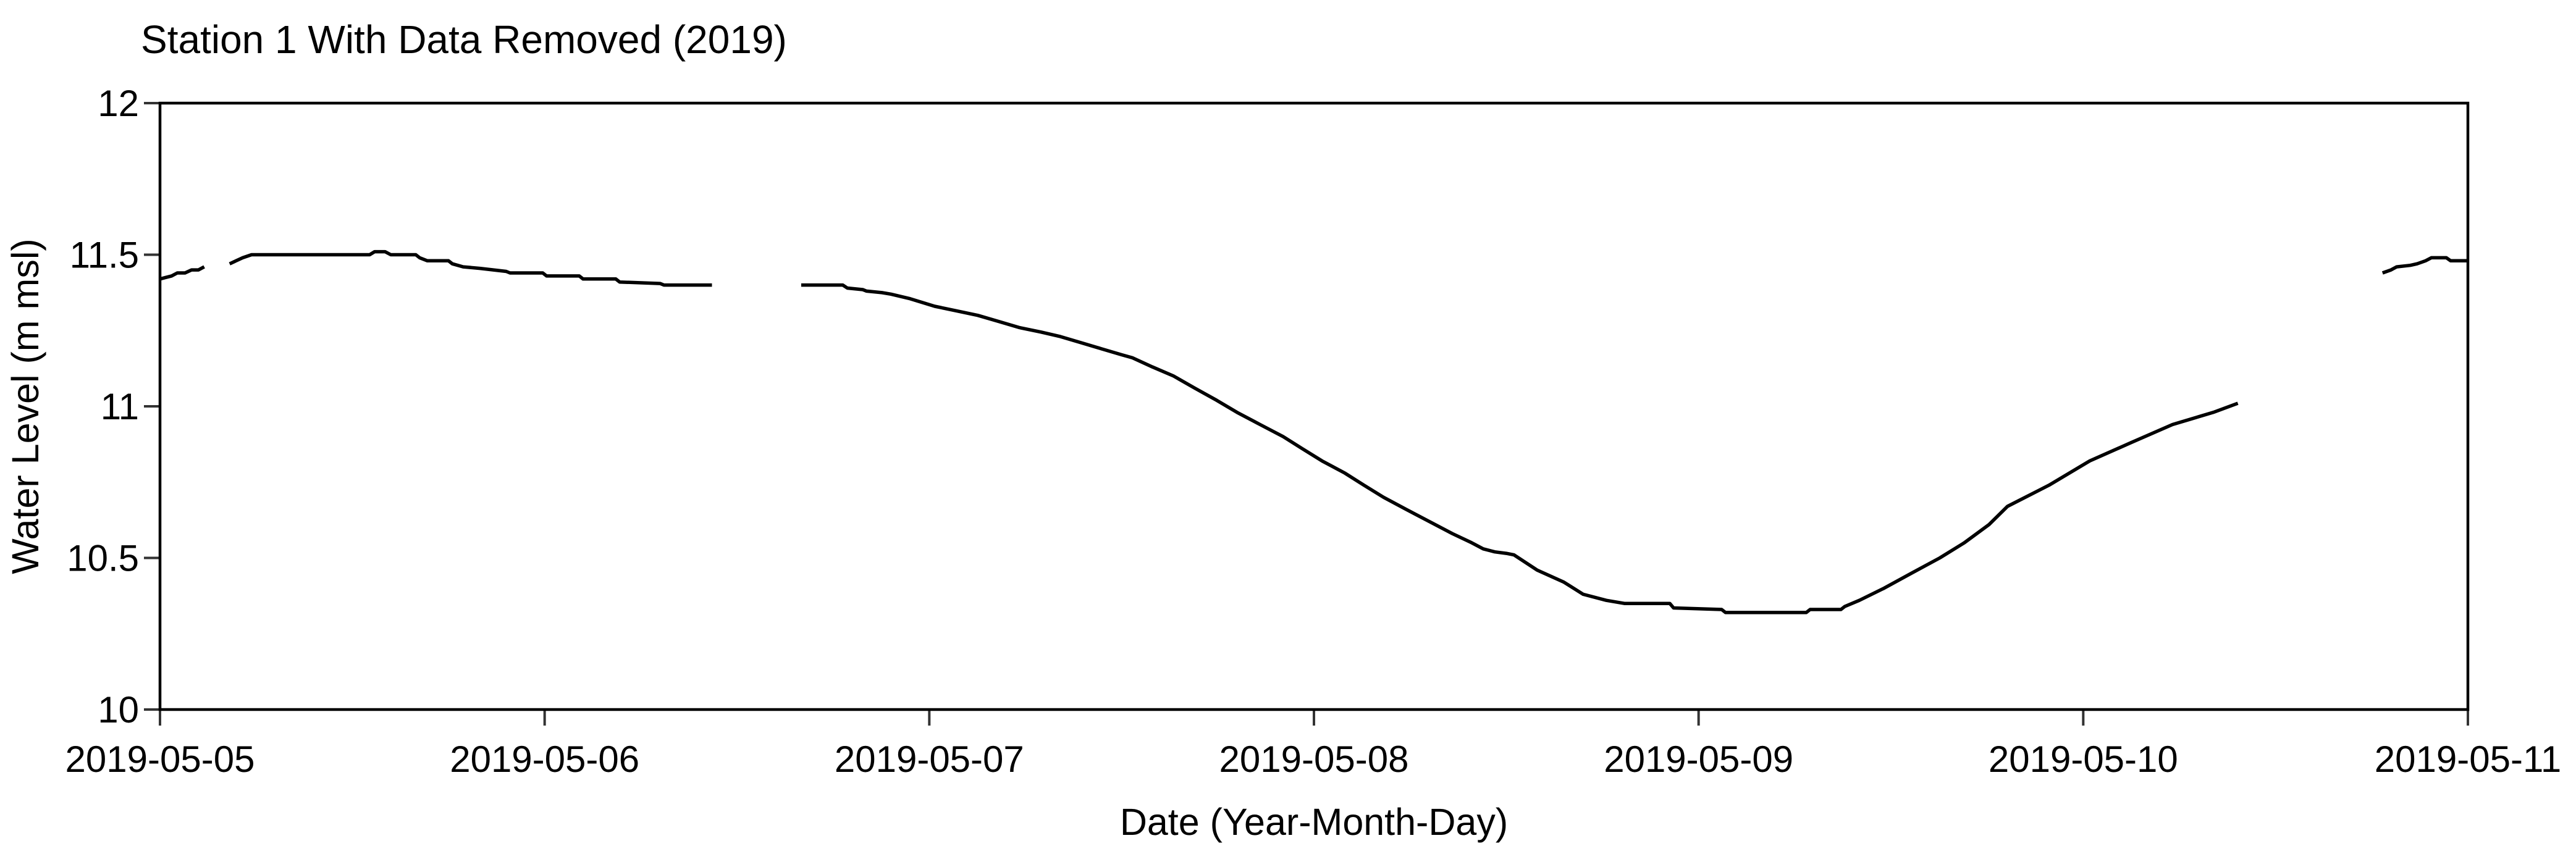  I want to click on x-tick-label: 2019-05-09, so click(1698, 759).